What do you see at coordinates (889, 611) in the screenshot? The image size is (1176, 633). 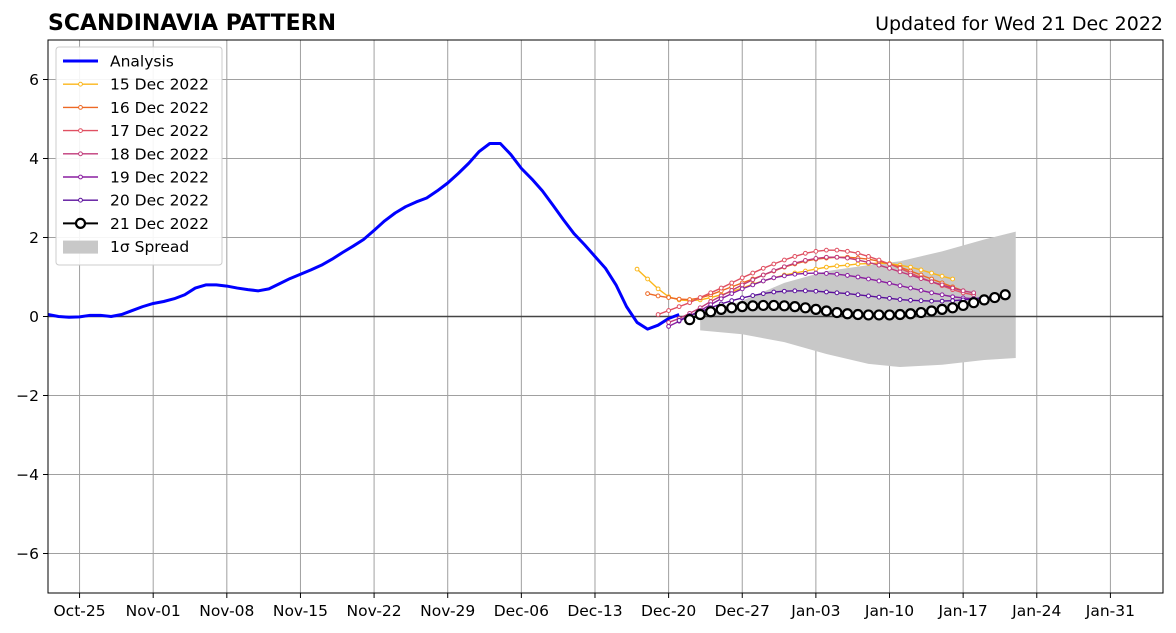 I see `x-tick-label: Jan-10` at bounding box center [889, 611].